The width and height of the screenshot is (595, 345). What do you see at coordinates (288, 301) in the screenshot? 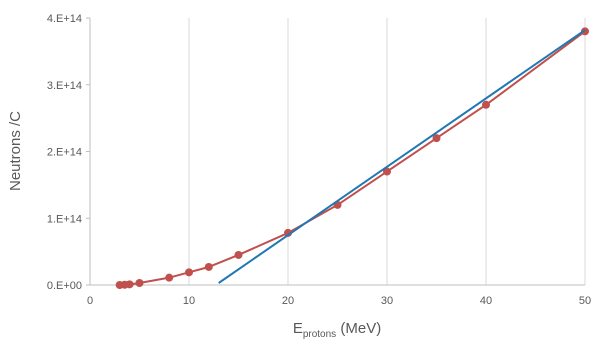
I see `x-tick-label: 20` at bounding box center [288, 301].